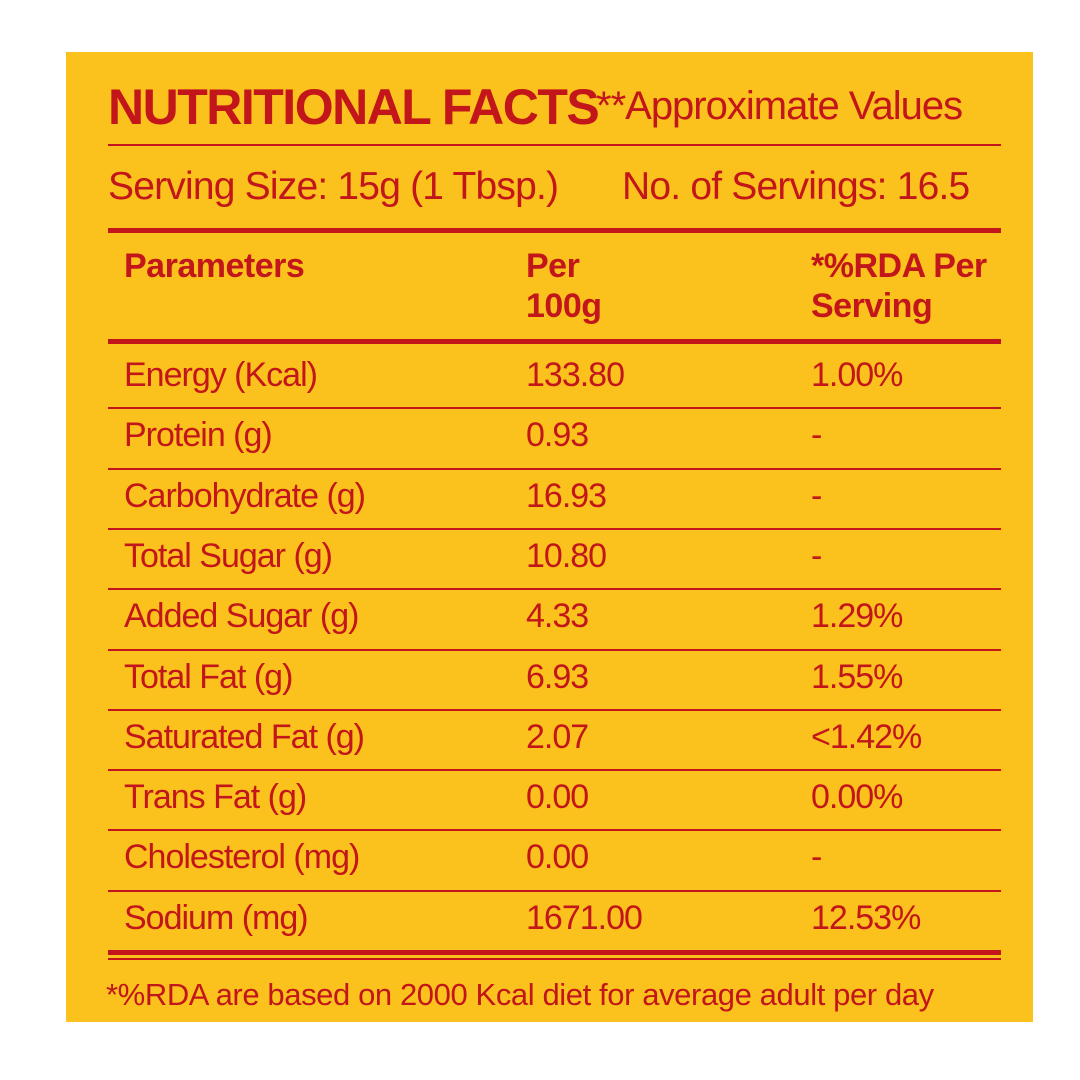  What do you see at coordinates (857, 676) in the screenshot?
I see `table-cell: 1.55%` at bounding box center [857, 676].